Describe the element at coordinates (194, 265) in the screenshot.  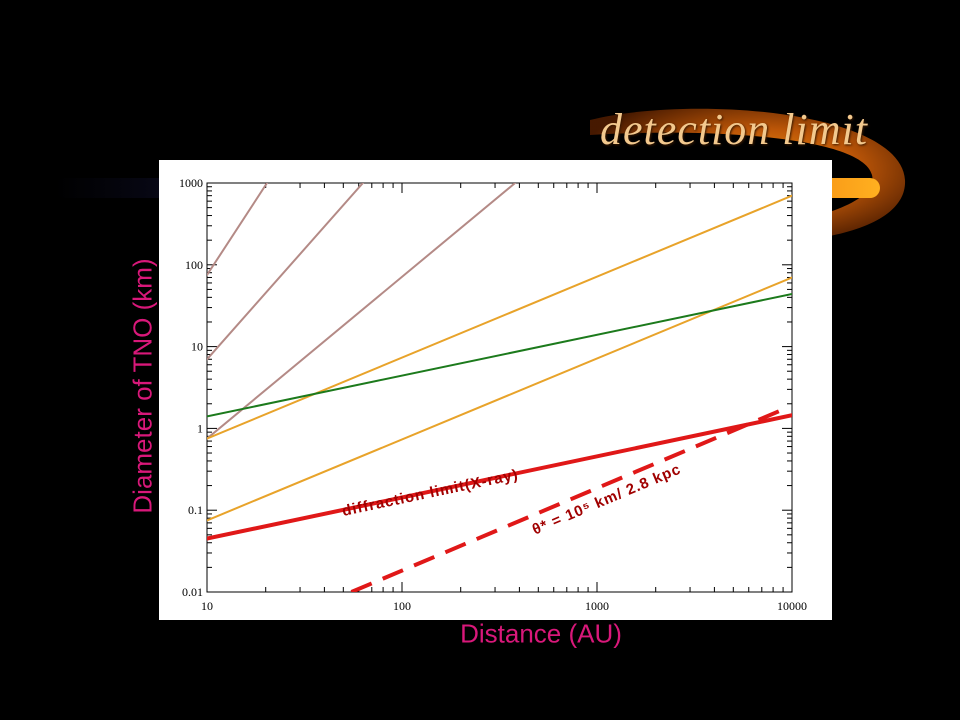
I see `y-tick-label: 100` at that location.